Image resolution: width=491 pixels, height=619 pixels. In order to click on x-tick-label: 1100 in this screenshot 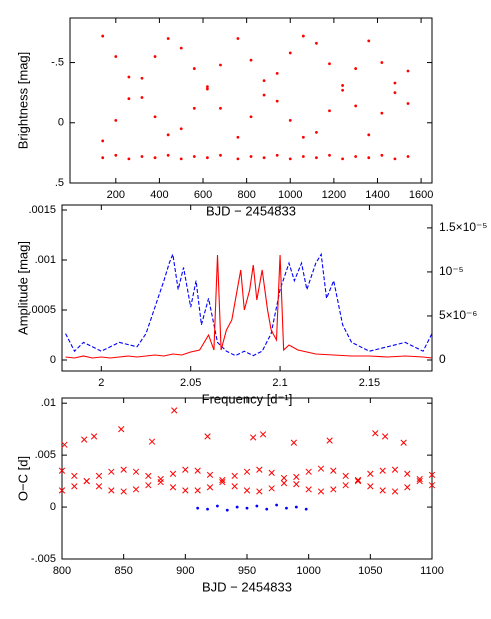, I will do `click(432, 571)`.